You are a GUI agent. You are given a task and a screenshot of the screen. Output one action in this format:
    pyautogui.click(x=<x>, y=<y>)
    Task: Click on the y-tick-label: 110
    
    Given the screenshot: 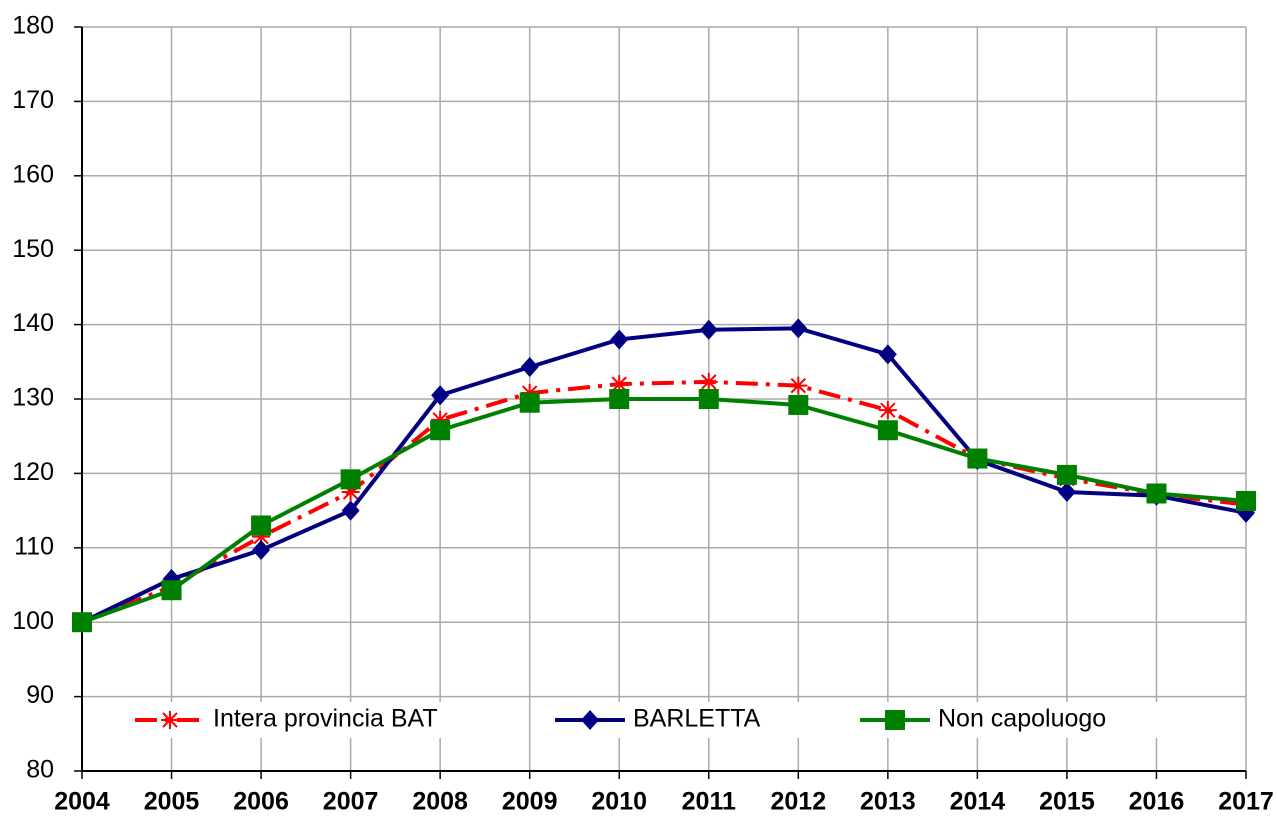 What is the action you would take?
    pyautogui.click(x=34, y=546)
    